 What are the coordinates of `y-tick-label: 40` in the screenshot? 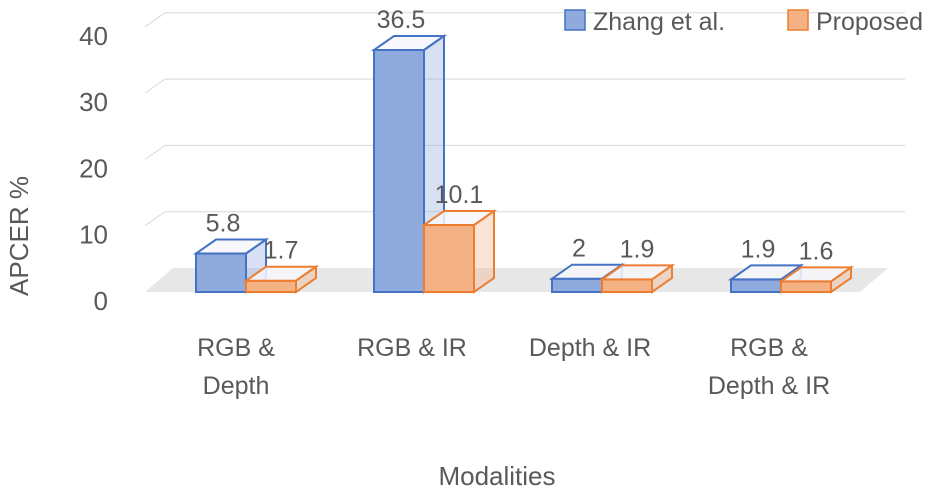 It's located at (93, 36).